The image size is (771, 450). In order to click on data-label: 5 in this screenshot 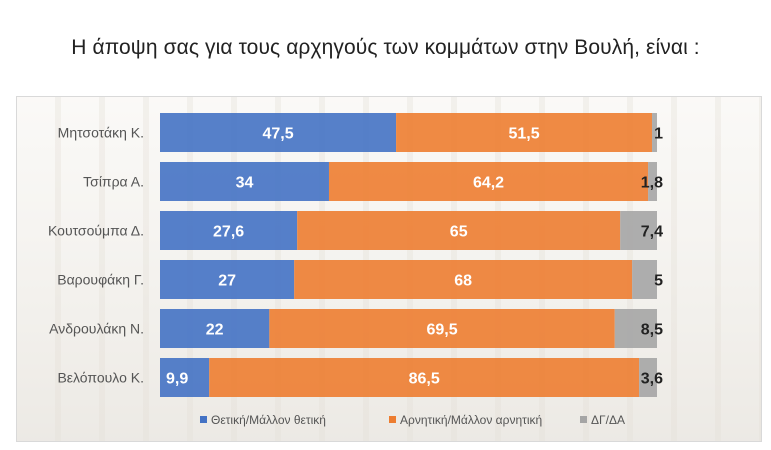, I will do `click(658, 281)`.